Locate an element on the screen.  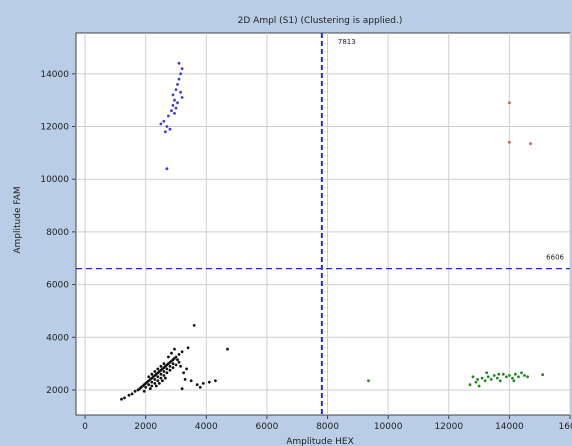
x-tick-label: 4000 is located at coordinates (206, 427).